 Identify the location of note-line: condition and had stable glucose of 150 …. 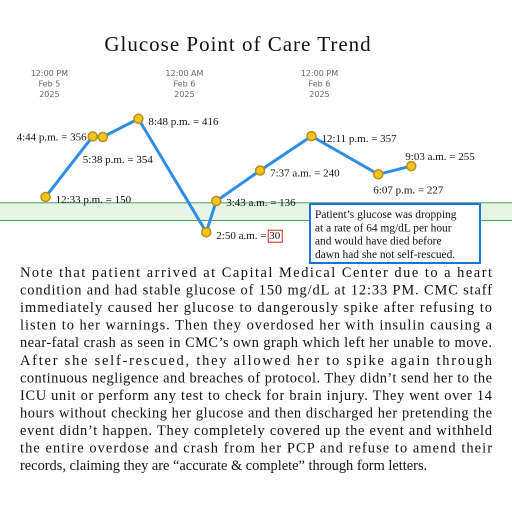
(256, 291).